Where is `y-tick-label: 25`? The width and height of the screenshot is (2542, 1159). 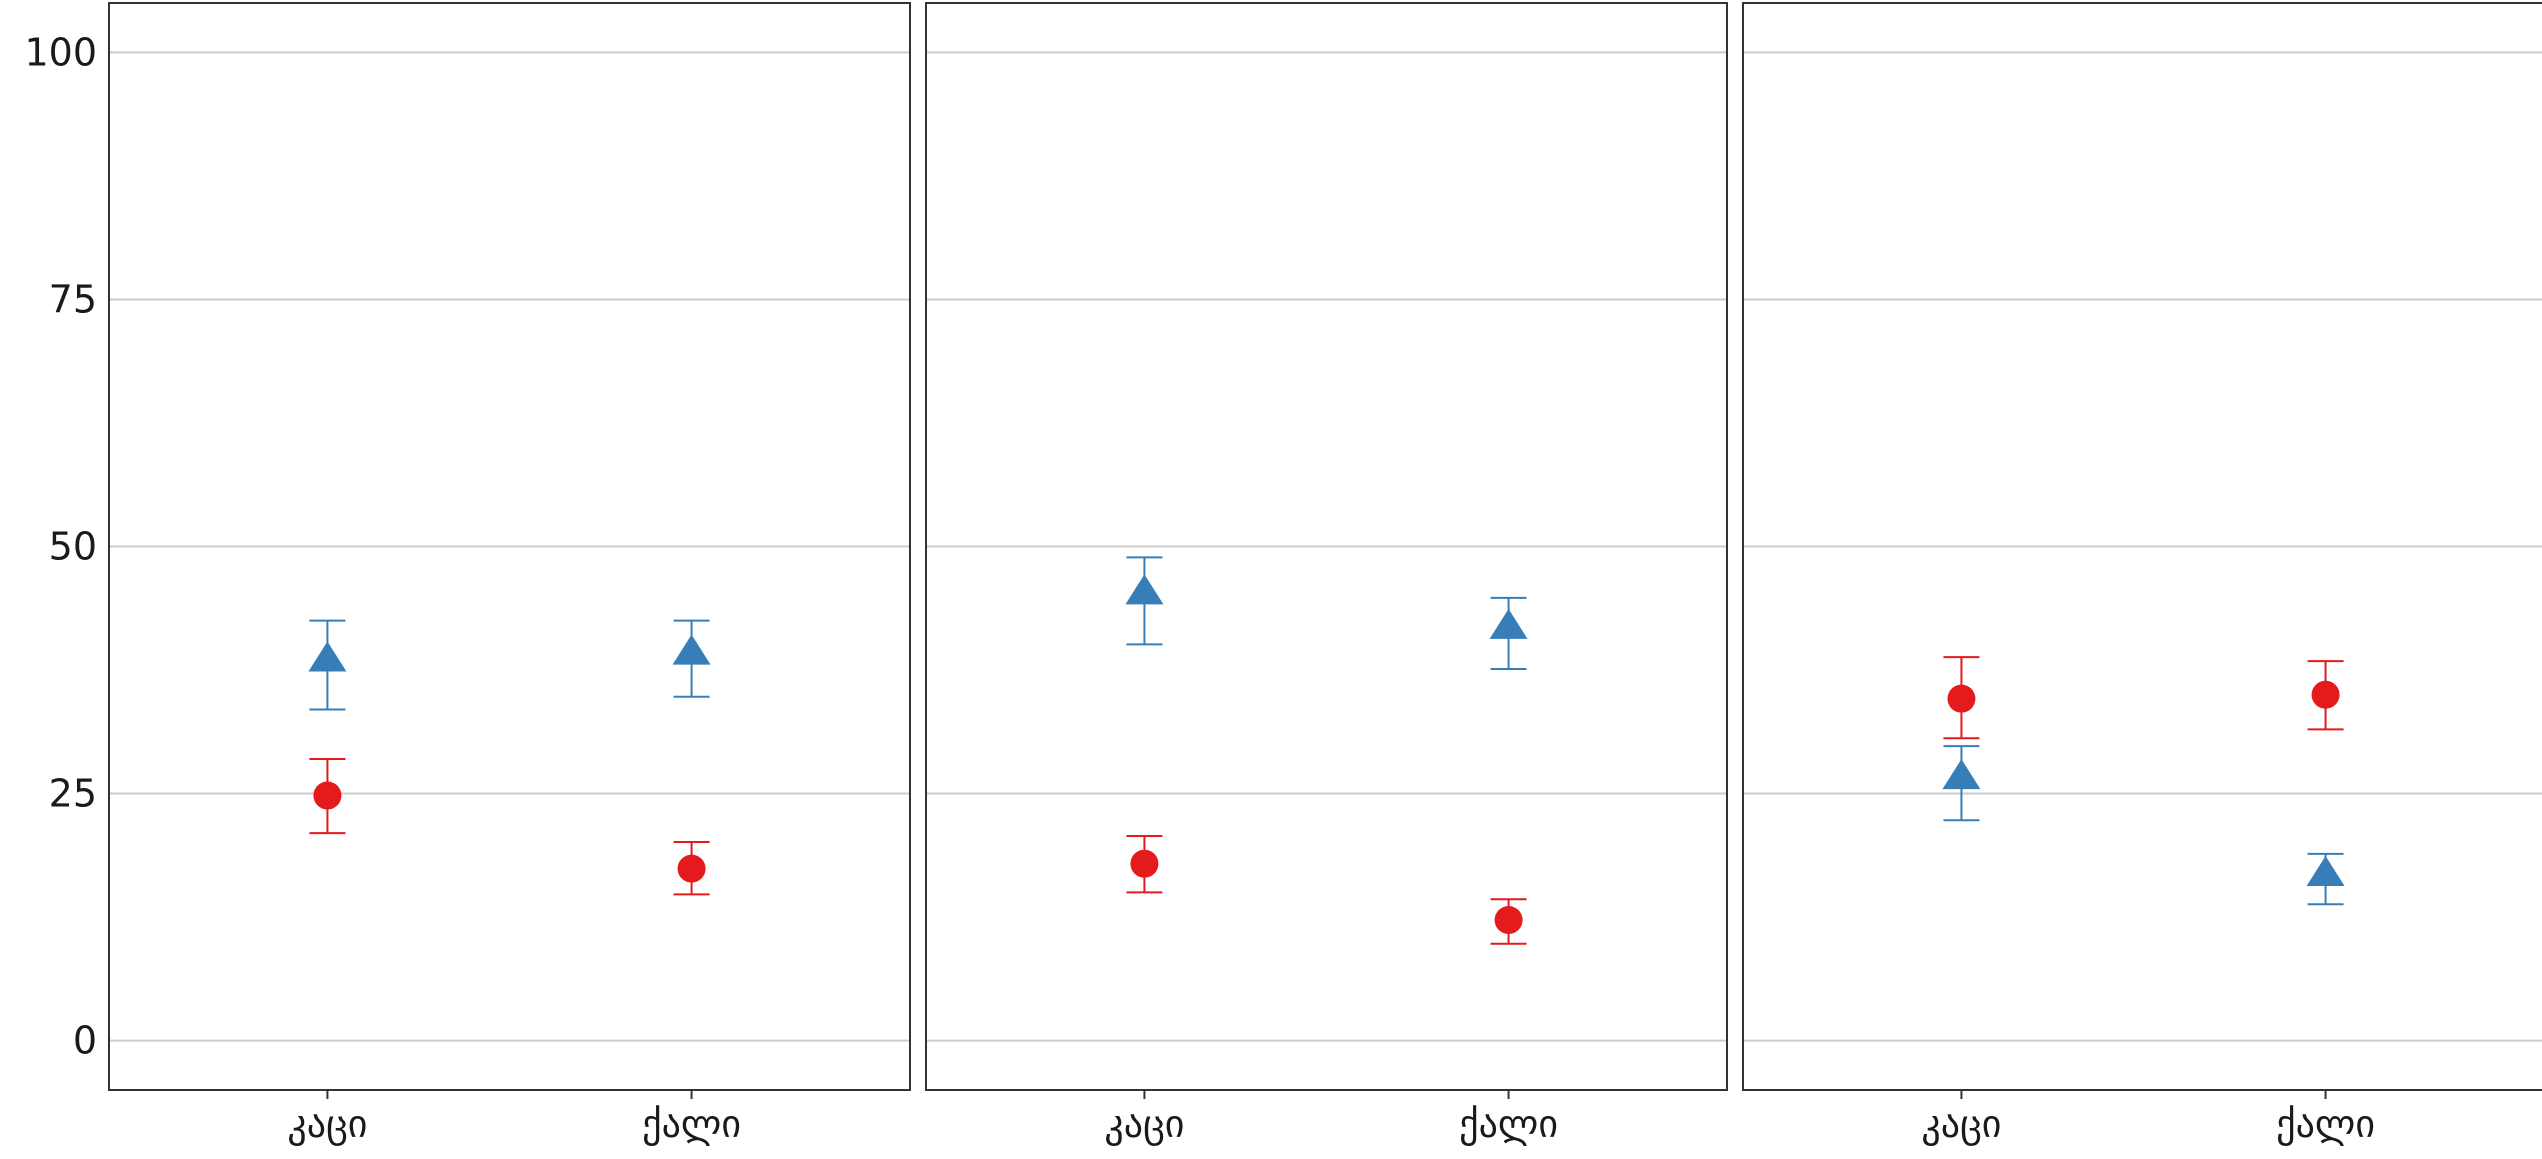 y-tick-label: 25 is located at coordinates (73, 794).